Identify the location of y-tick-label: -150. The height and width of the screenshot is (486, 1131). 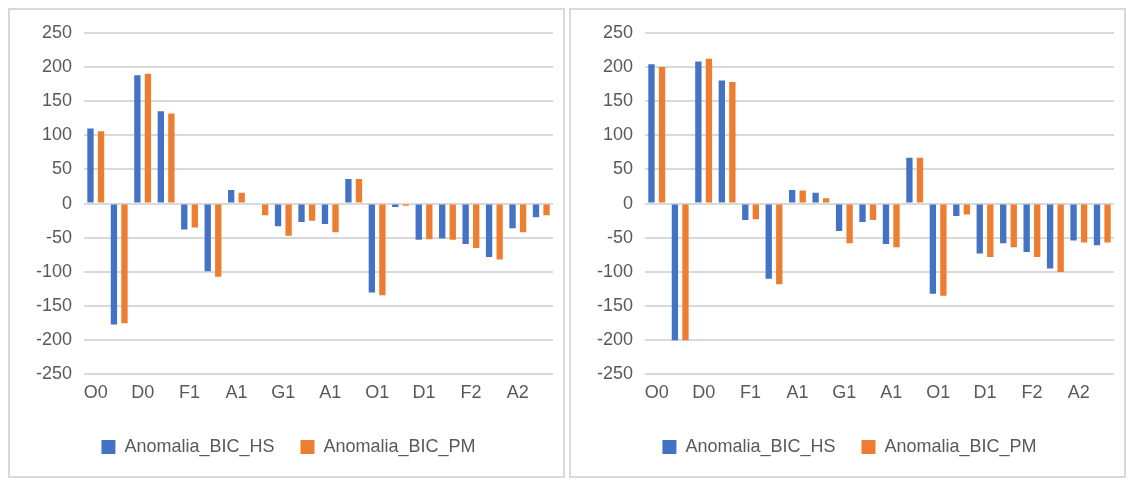
(615, 305).